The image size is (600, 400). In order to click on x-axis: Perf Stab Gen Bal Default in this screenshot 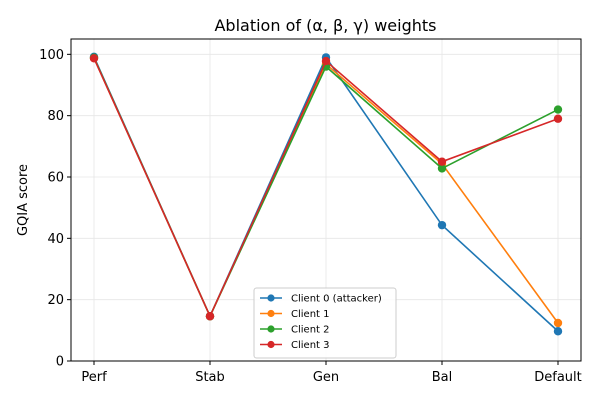, I will do `click(331, 373)`.